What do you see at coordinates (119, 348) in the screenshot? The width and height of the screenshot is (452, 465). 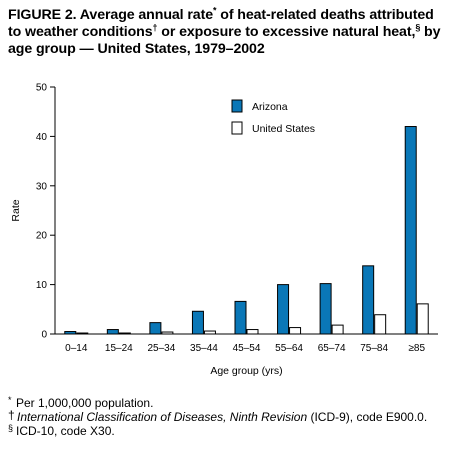 I see `x-tick-label: 15–24` at bounding box center [119, 348].